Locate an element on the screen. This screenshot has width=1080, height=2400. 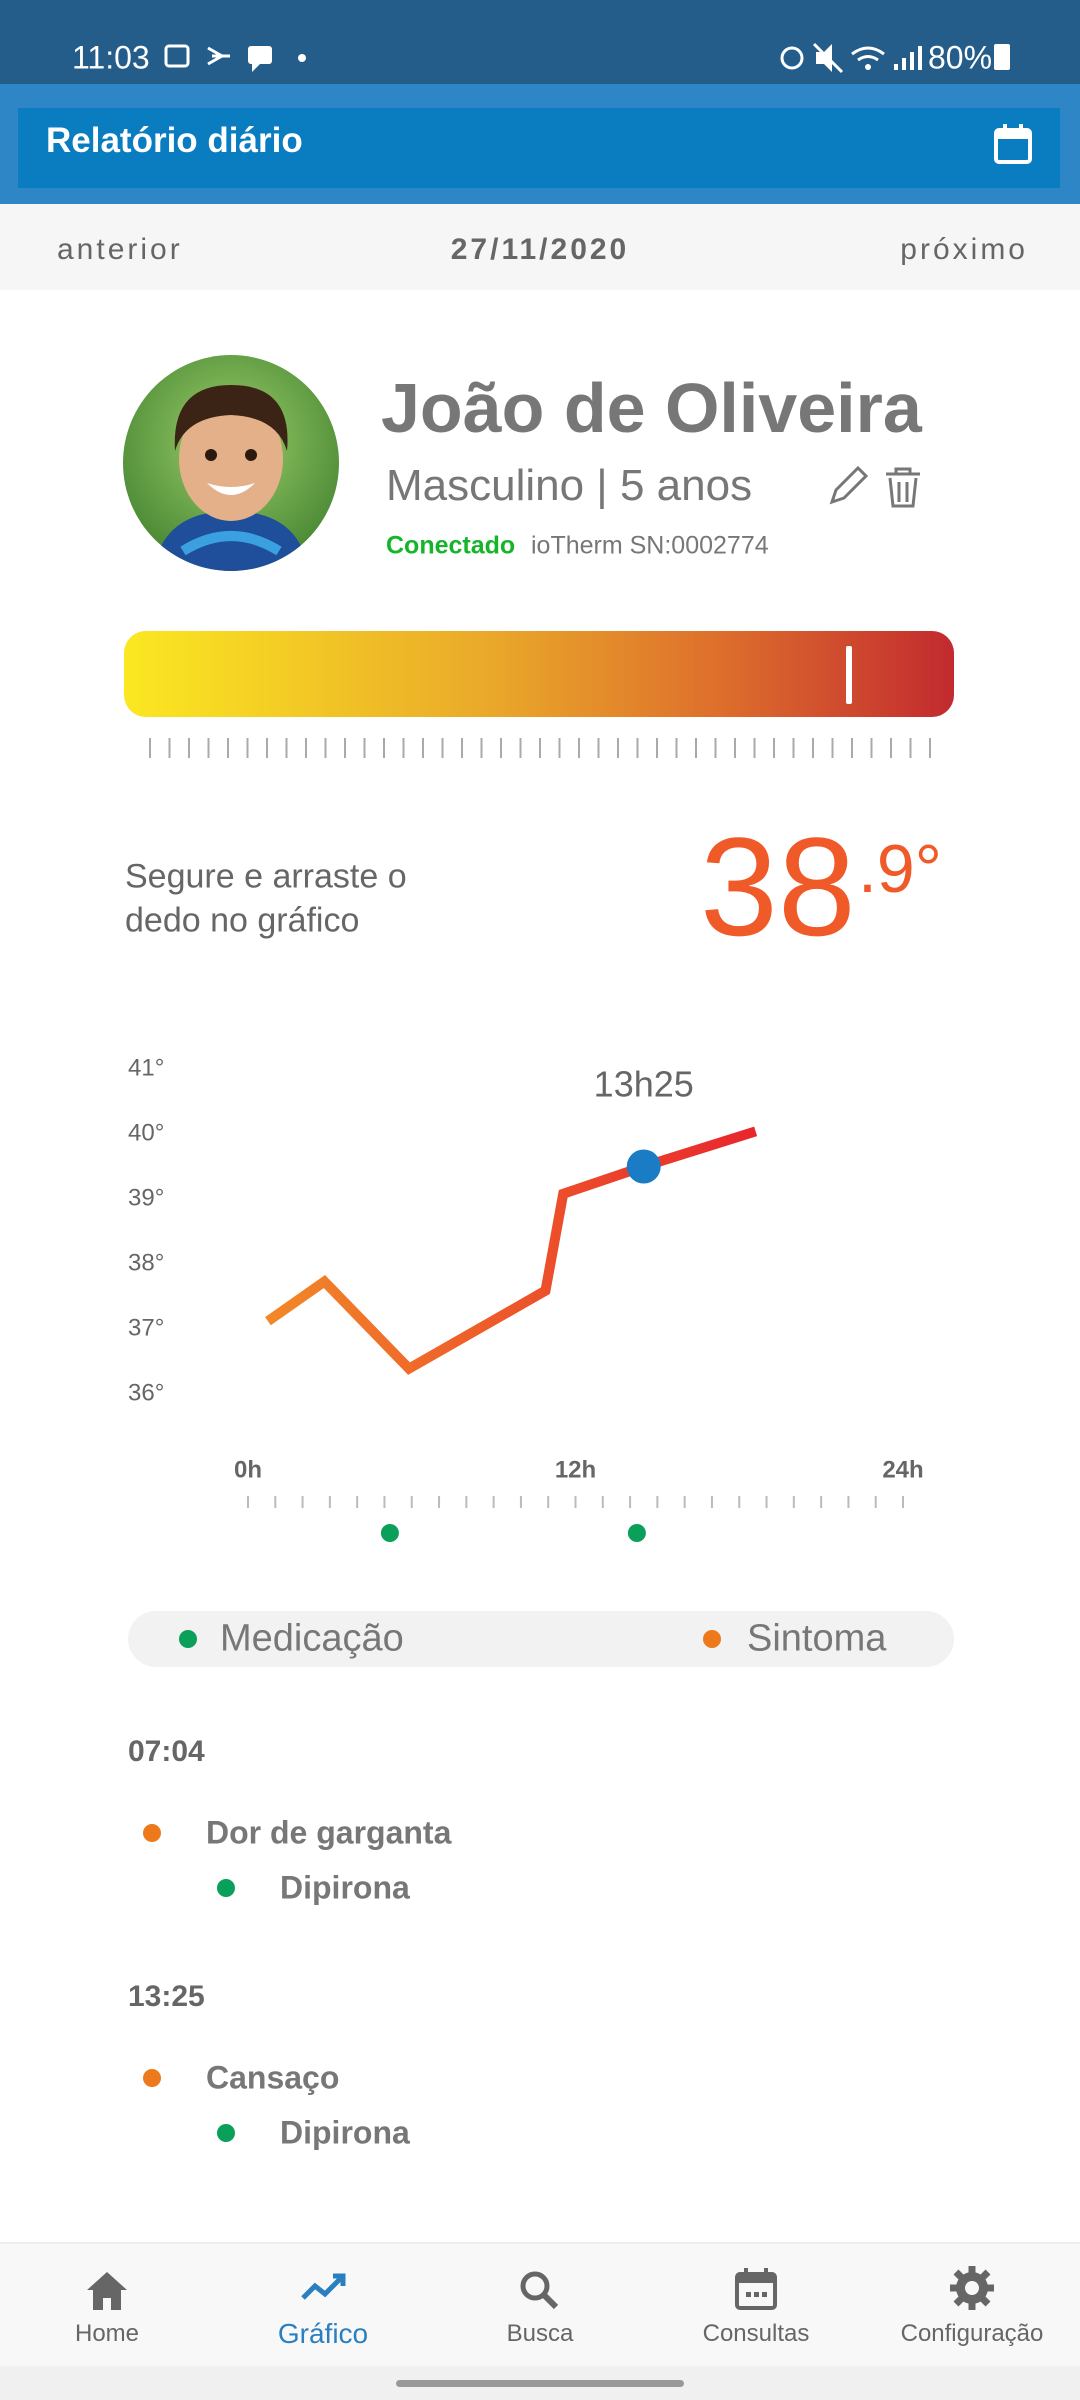
header-title: Relatório diário is located at coordinates (174, 140).